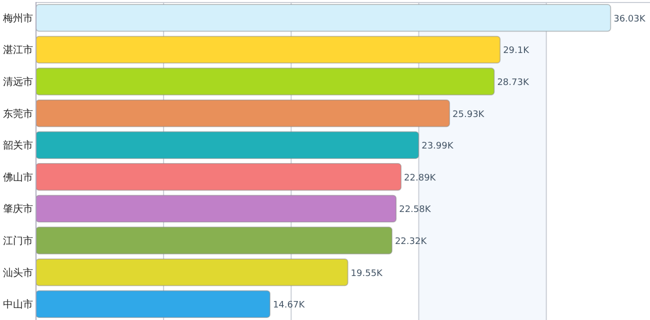  Describe the element at coordinates (411, 242) in the screenshot. I see `data-label: 22.32K` at that location.